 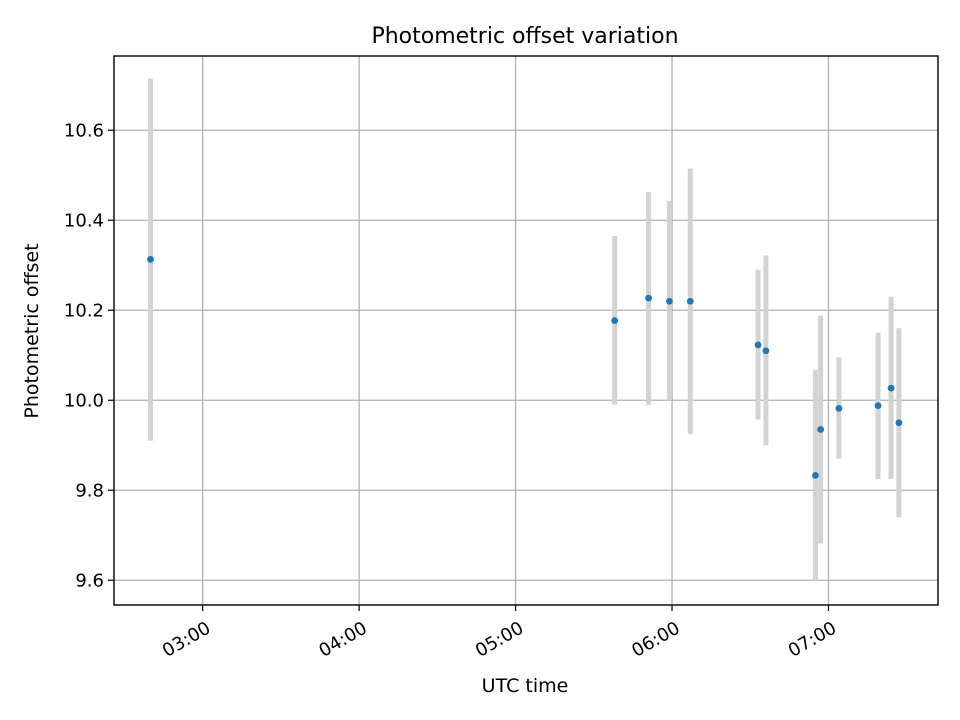 What do you see at coordinates (525, 686) in the screenshot?
I see `x-axis-title: UTC time` at bounding box center [525, 686].